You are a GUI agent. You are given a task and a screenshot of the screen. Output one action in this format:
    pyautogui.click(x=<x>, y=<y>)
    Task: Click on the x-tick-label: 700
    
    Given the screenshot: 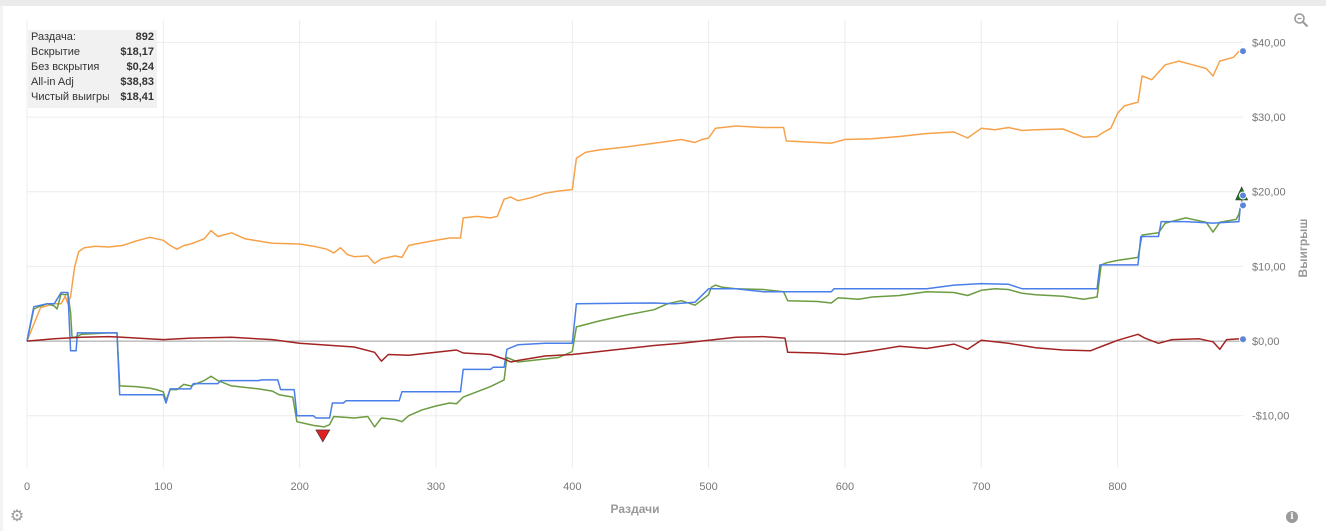 What is the action you would take?
    pyautogui.click(x=981, y=487)
    